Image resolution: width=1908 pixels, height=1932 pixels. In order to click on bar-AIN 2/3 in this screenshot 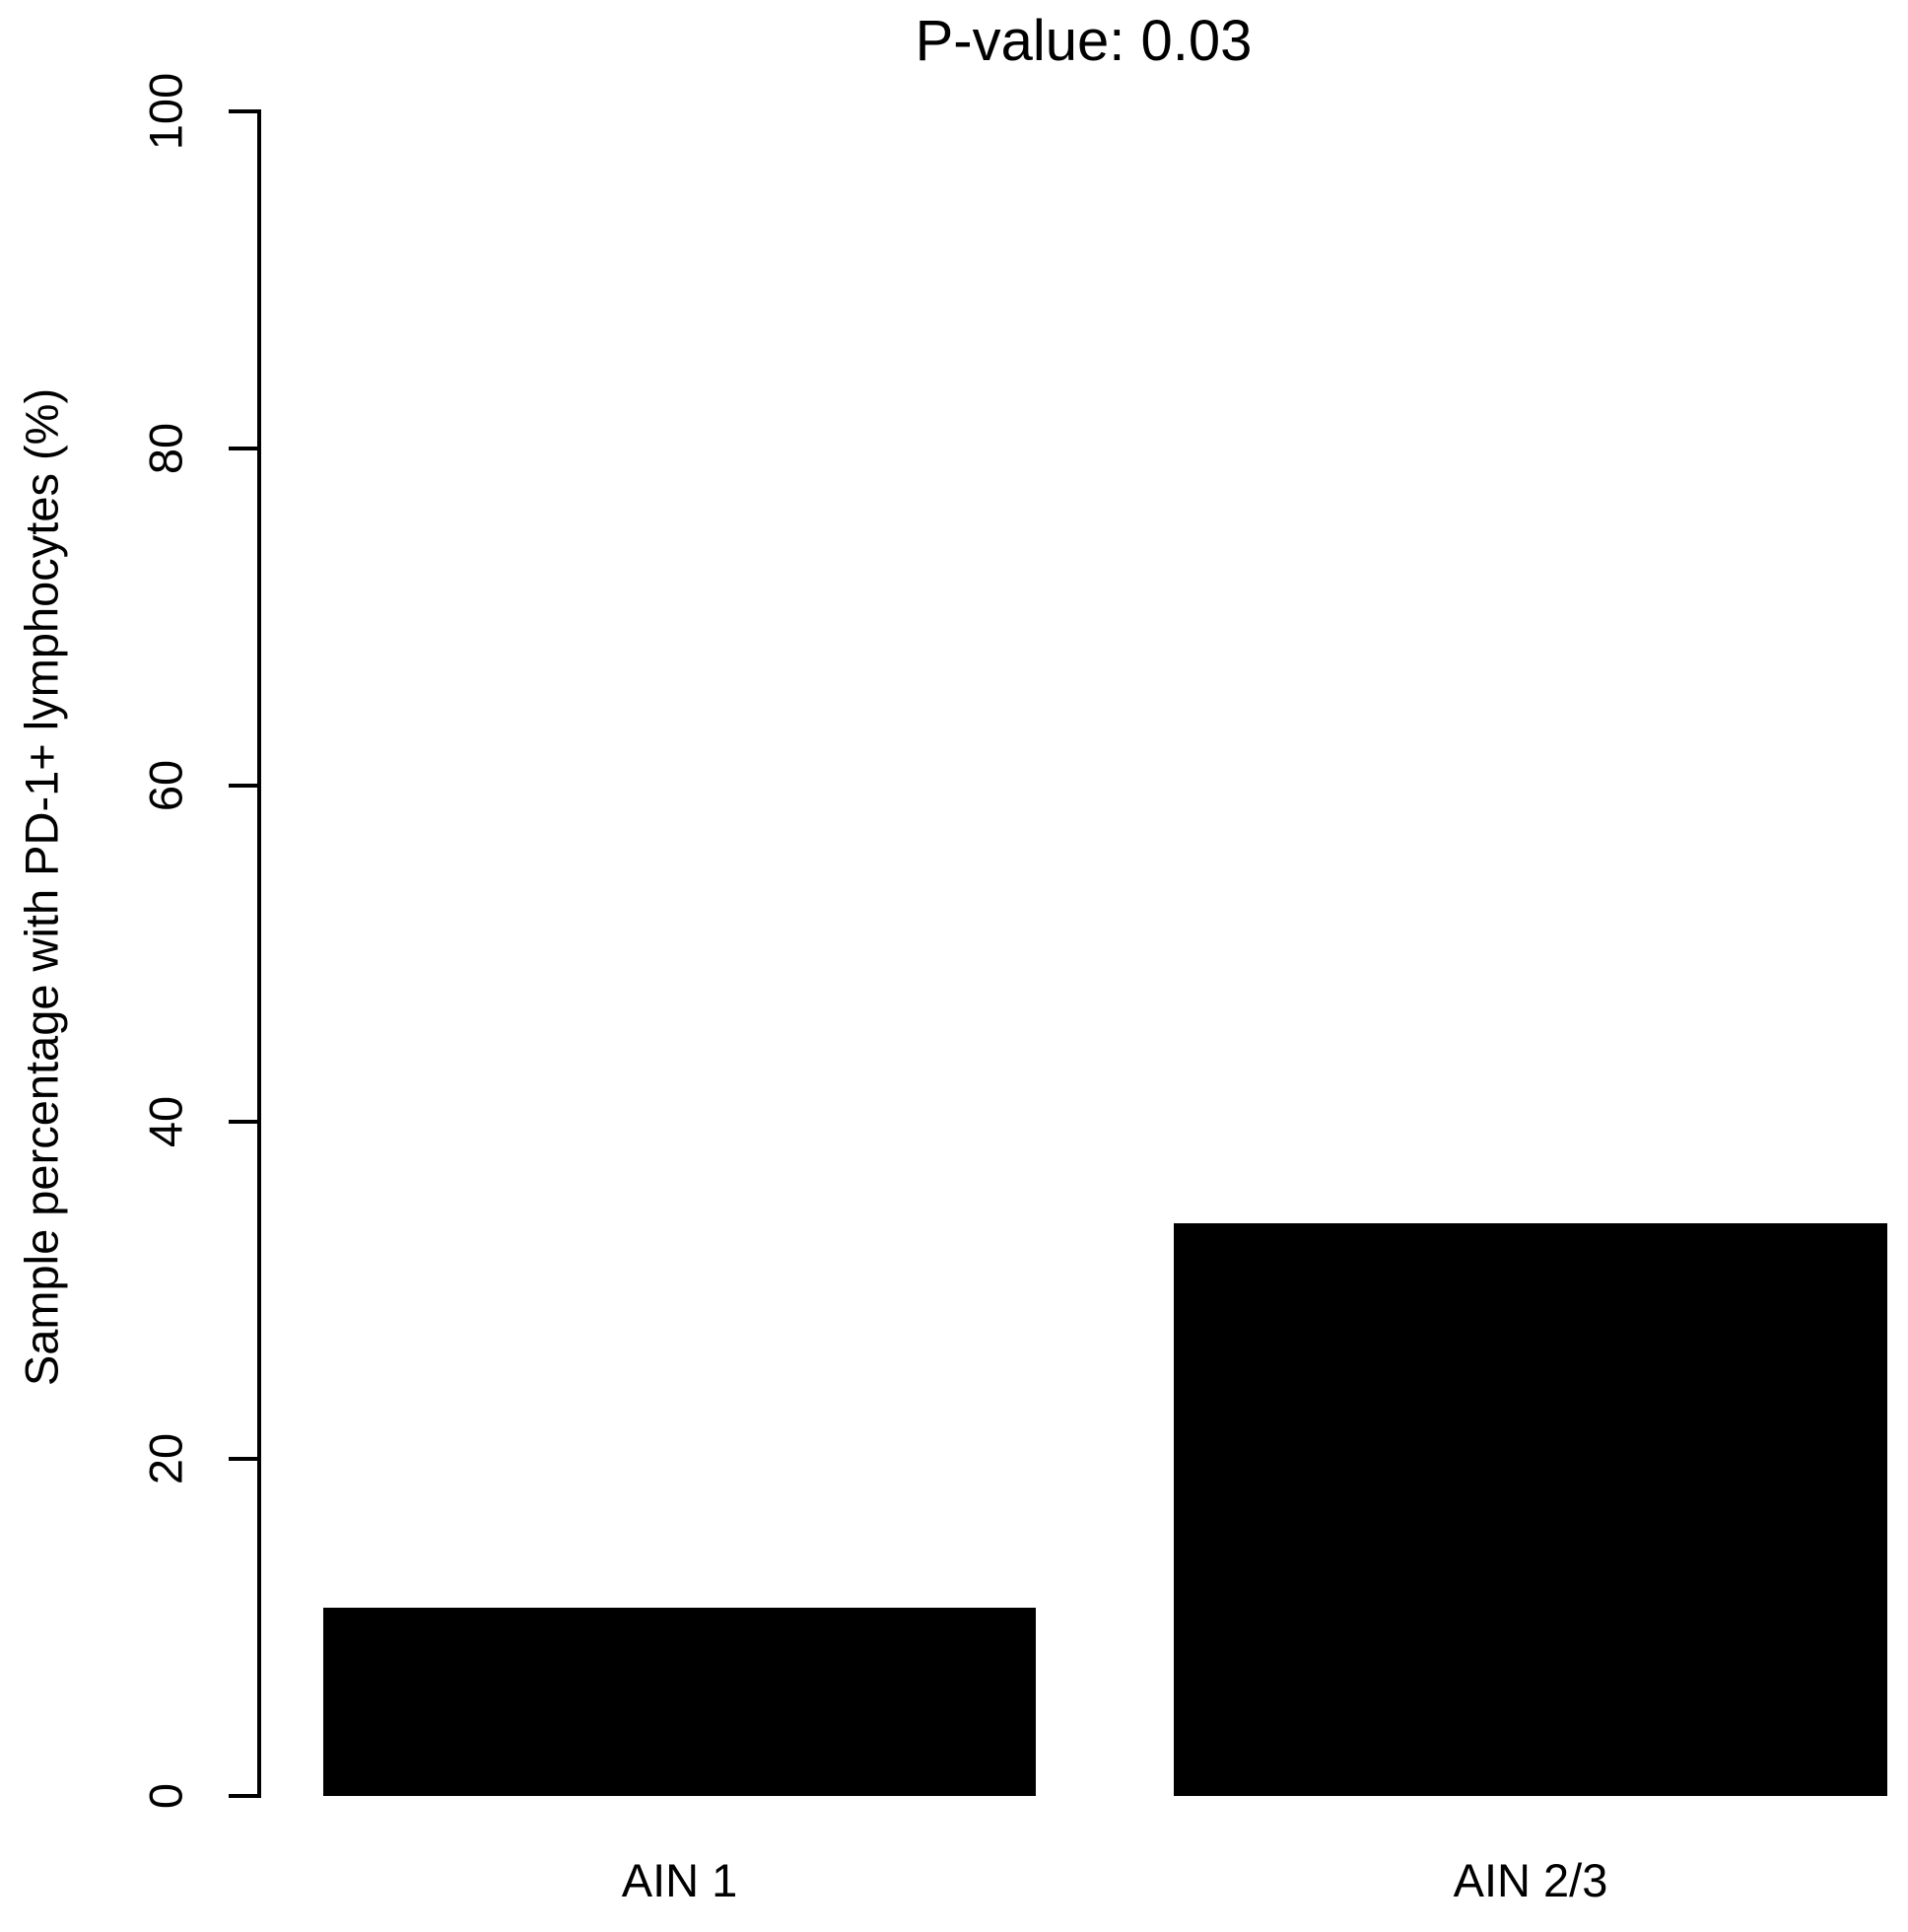, I will do `click(1530, 1509)`.